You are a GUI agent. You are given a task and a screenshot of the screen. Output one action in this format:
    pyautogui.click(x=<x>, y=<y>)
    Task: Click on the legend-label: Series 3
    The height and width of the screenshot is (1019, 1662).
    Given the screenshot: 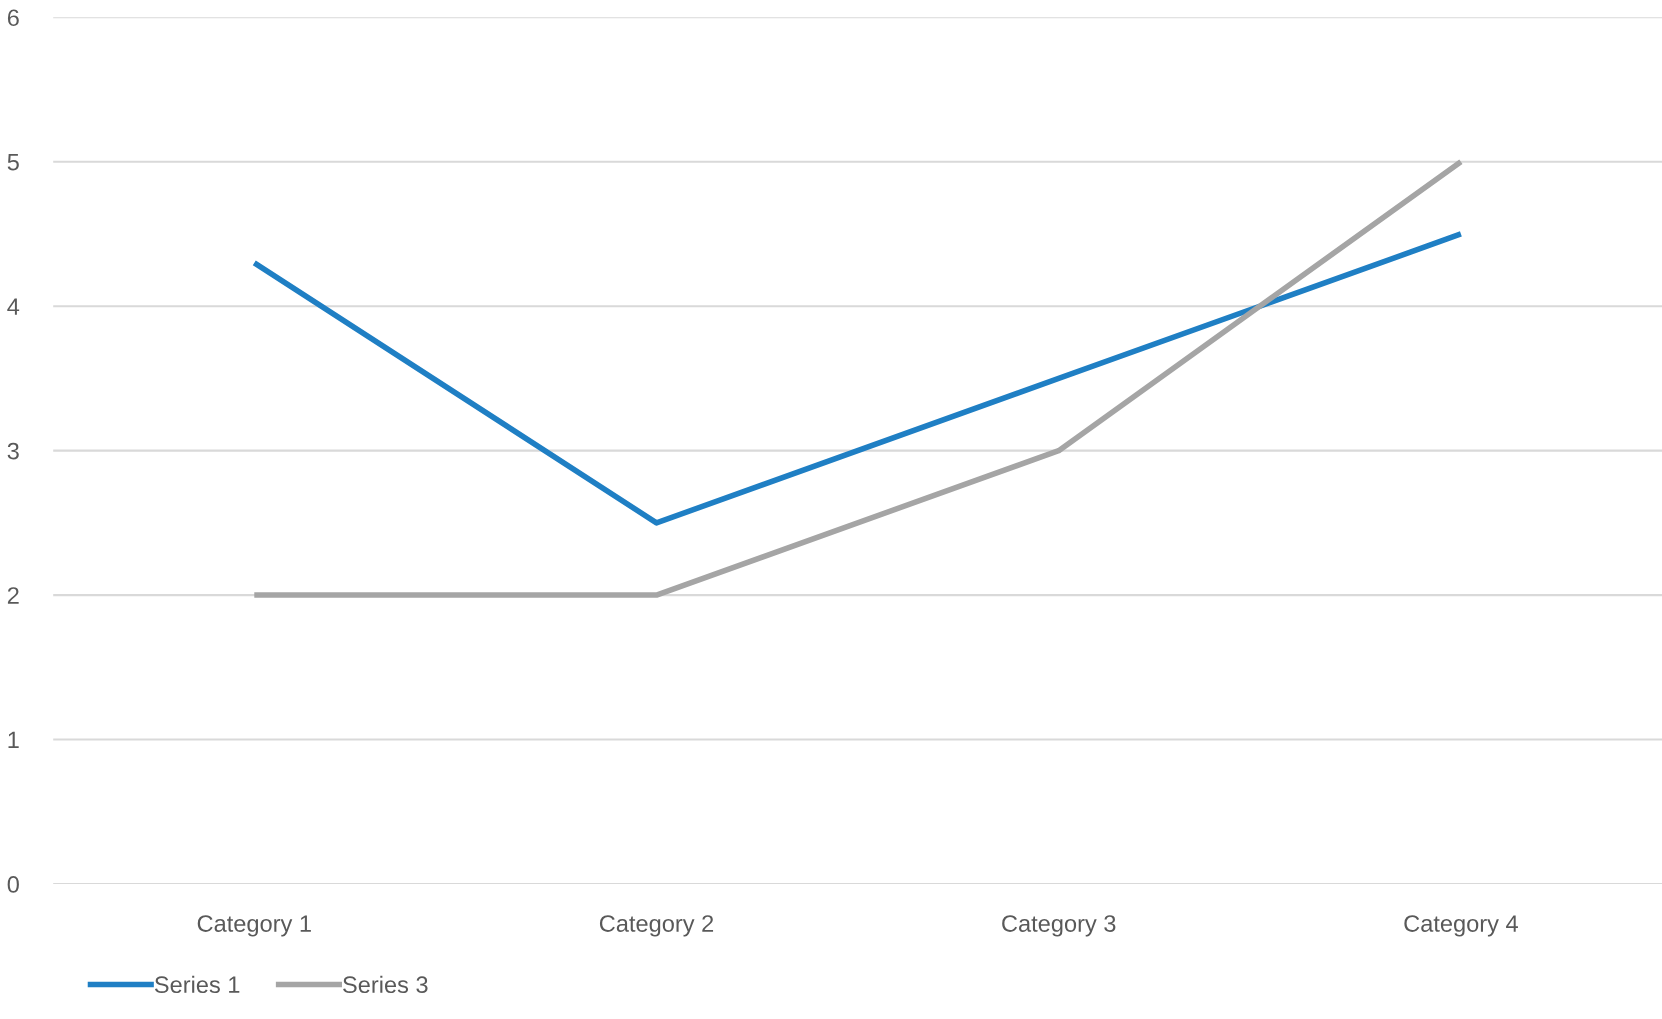 What is the action you would take?
    pyautogui.click(x=385, y=984)
    